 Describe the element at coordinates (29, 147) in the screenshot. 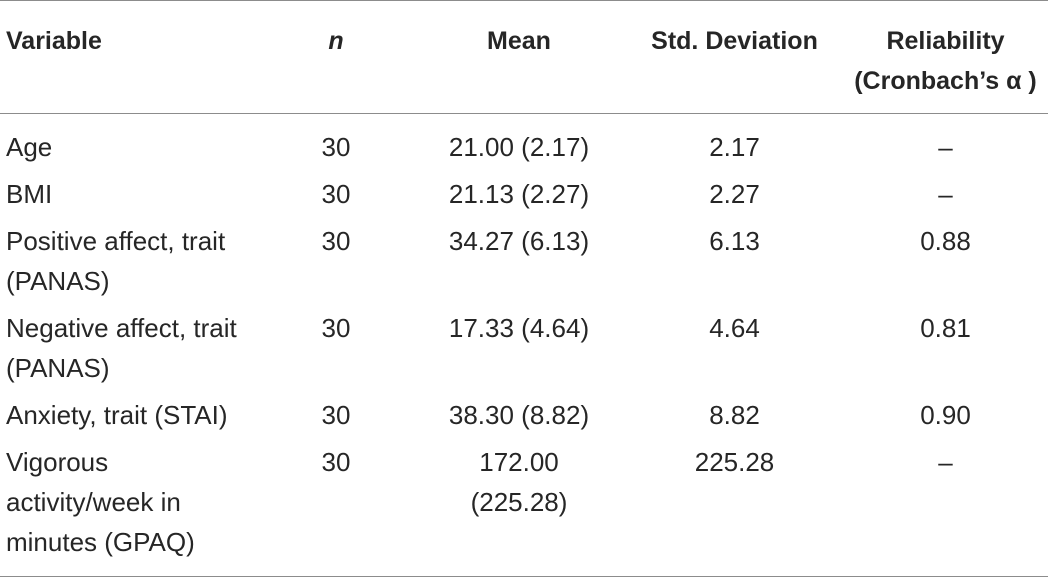

I see `cell-variable: Age` at that location.